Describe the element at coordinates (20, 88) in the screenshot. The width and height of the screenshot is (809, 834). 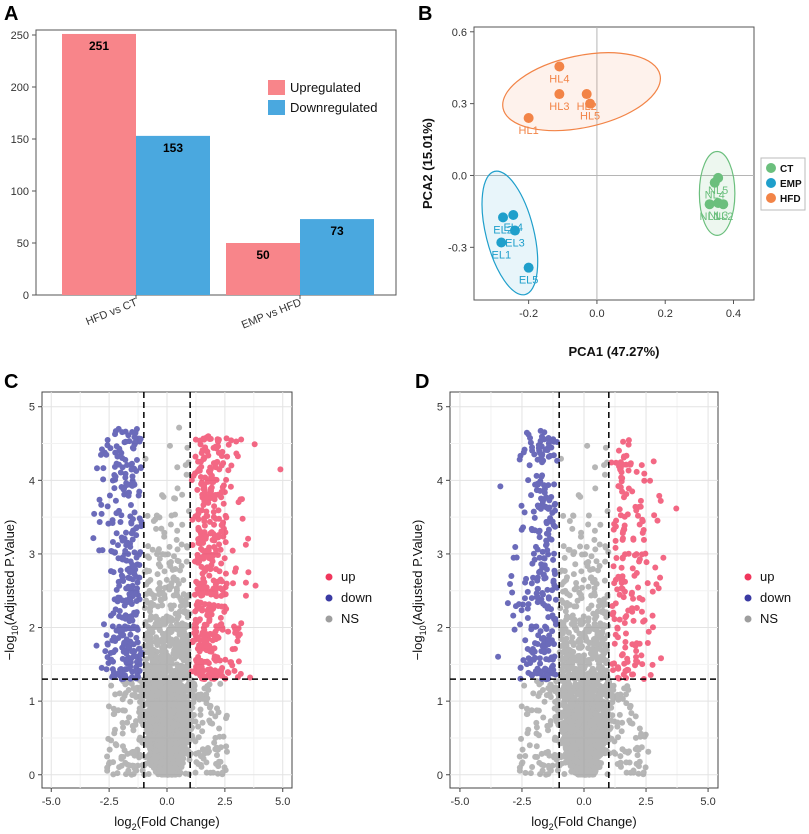
I see `y-tick-label-a: 200` at that location.